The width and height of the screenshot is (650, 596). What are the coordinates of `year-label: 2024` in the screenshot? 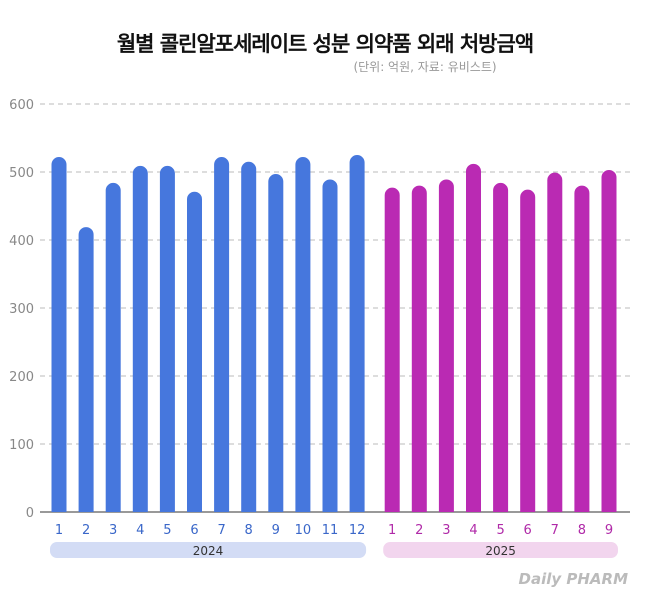 It's located at (208, 551).